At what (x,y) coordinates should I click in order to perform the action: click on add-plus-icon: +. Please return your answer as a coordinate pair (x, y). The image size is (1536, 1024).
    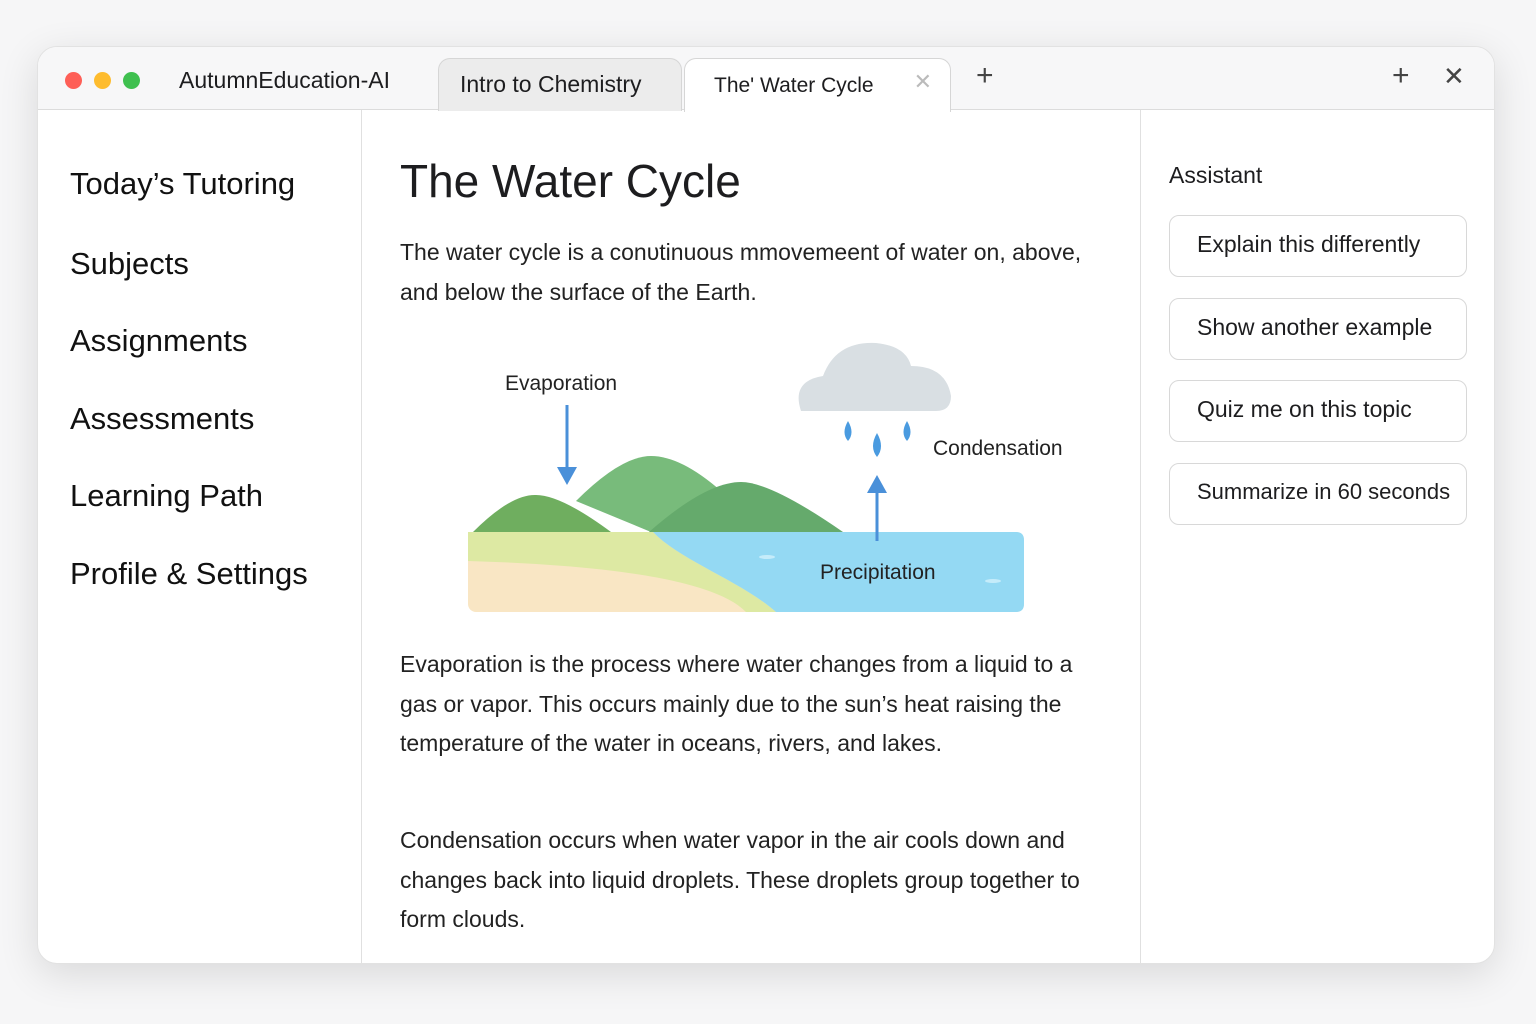
    Looking at the image, I should click on (1401, 75).